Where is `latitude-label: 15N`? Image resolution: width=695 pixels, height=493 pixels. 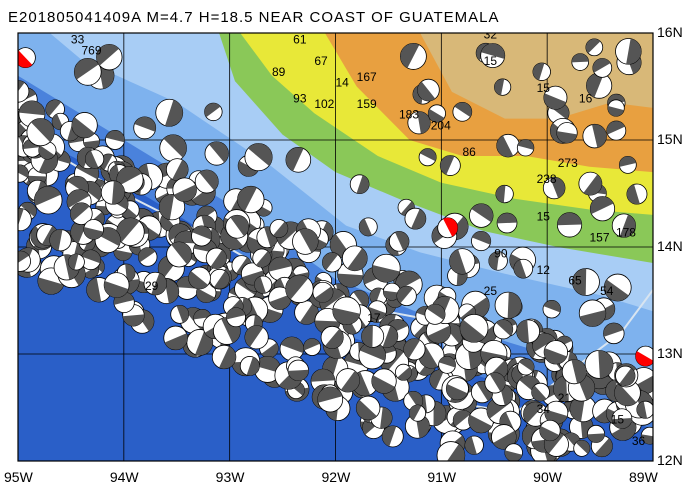 latitude-label: 15N is located at coordinates (670, 139).